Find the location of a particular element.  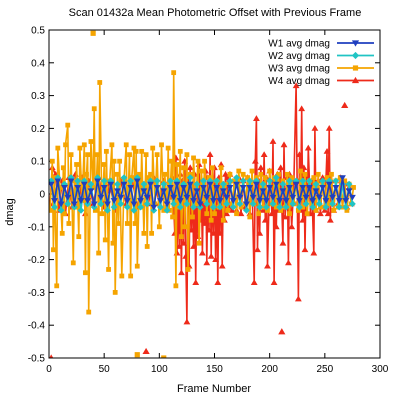

y-tick-label: -0.3 is located at coordinates (37, 293).